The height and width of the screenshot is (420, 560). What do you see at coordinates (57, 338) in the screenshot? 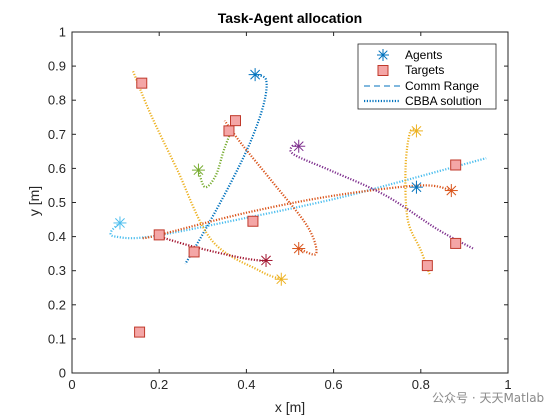
I see `y-tick-label: 0.1` at bounding box center [57, 338].